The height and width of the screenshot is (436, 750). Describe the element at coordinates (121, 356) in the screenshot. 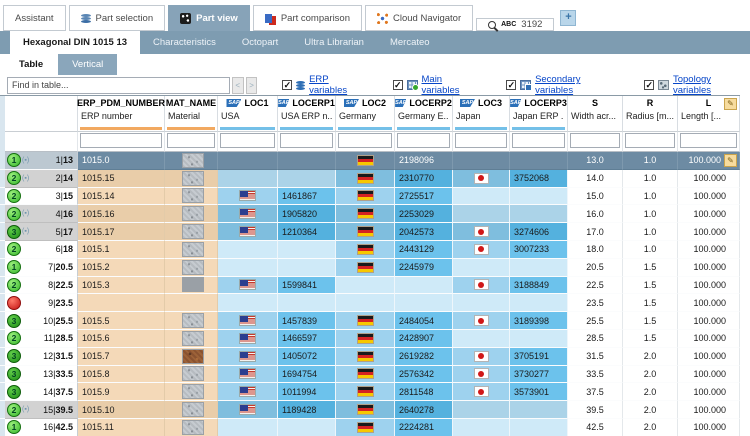

I see `cell-erp-number: 1015.7` at that location.